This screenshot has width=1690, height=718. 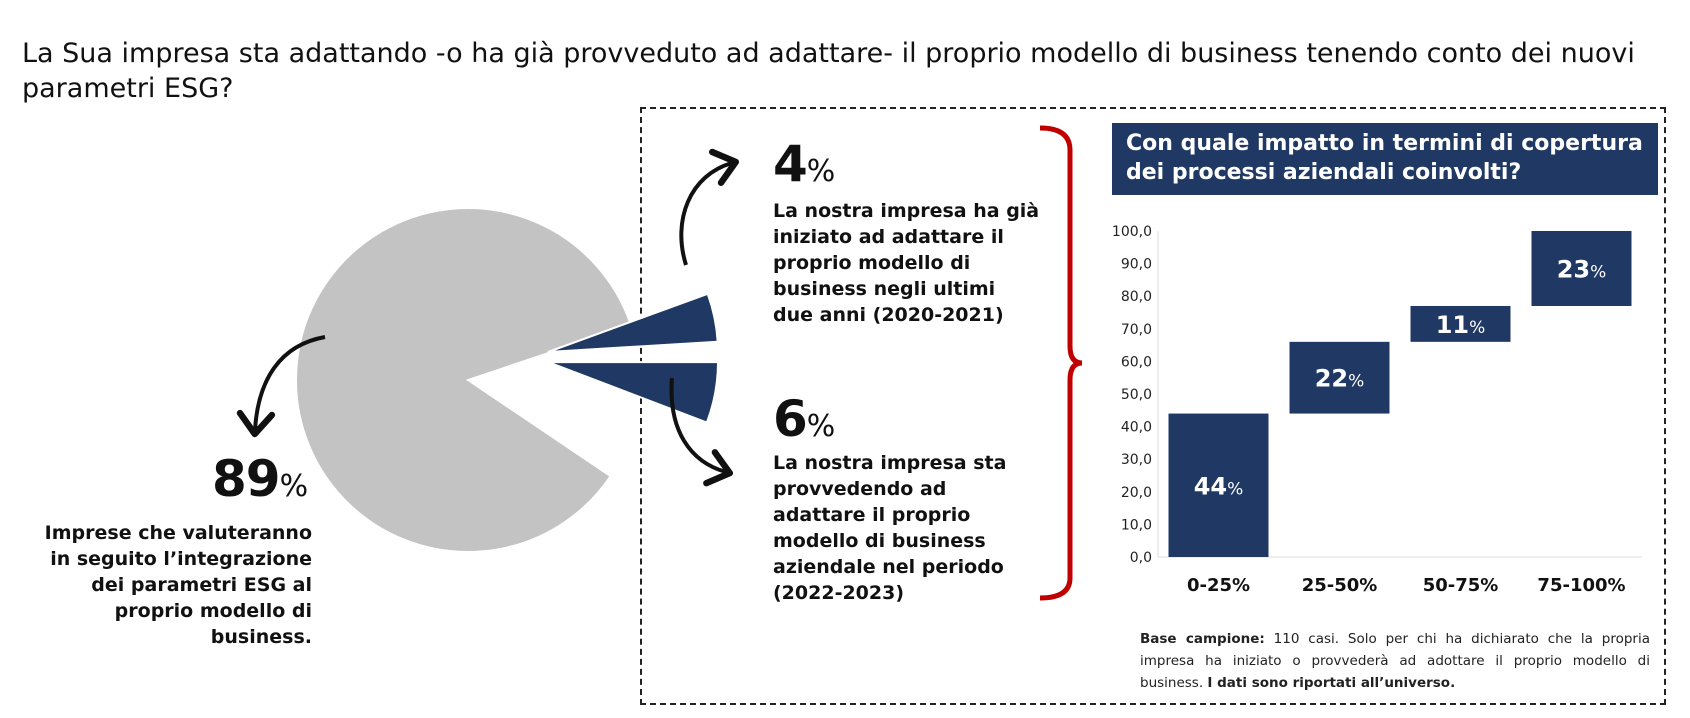 I want to click on x-tick-label: 25-50%, so click(x=1340, y=585).